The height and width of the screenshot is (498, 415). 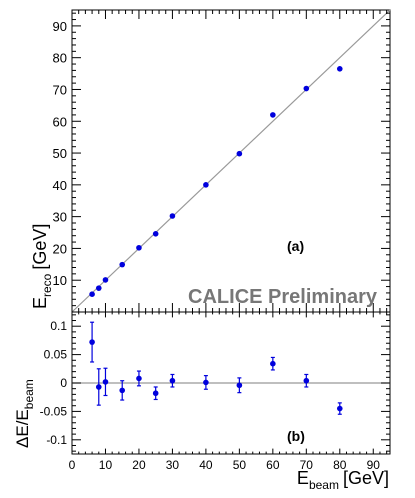 What do you see at coordinates (58, 326) in the screenshot?
I see `bottom-y-tick-label: 0.1` at bounding box center [58, 326].